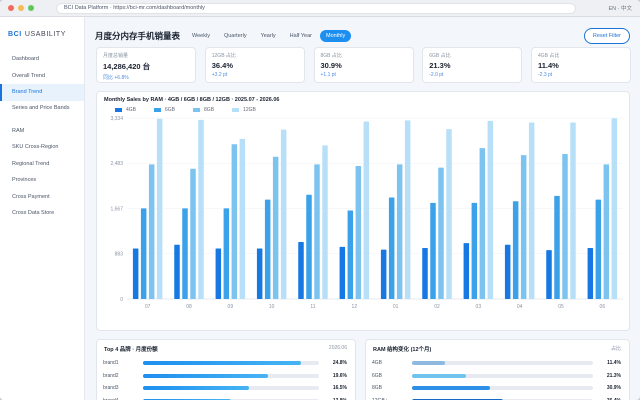 This screenshot has height=400, width=640. I want to click on brand-row: brand3 16.5%, so click(225, 388).